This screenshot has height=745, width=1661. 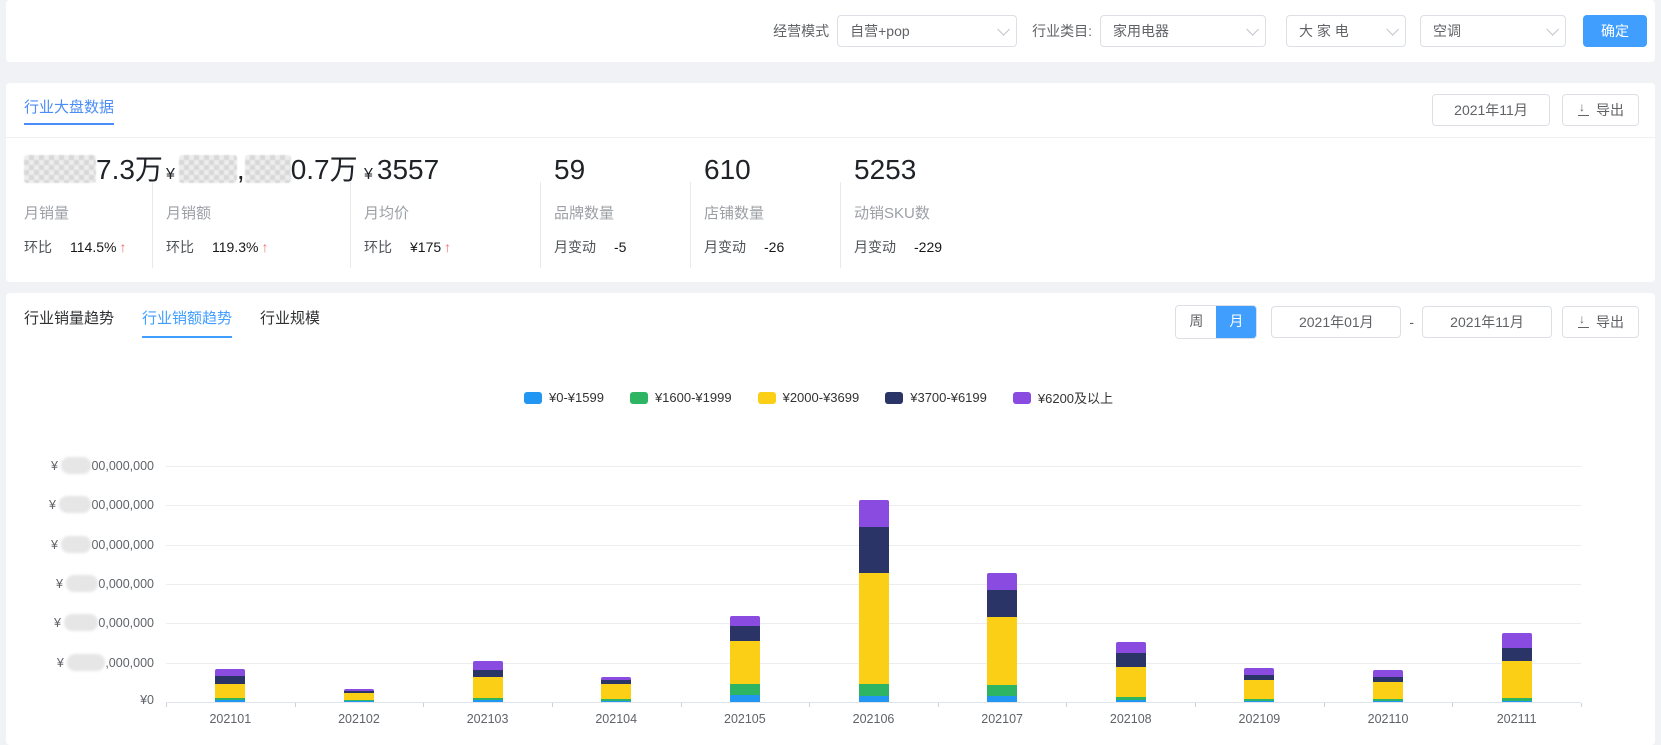 I want to click on x-axis-label: 202102, so click(x=359, y=719).